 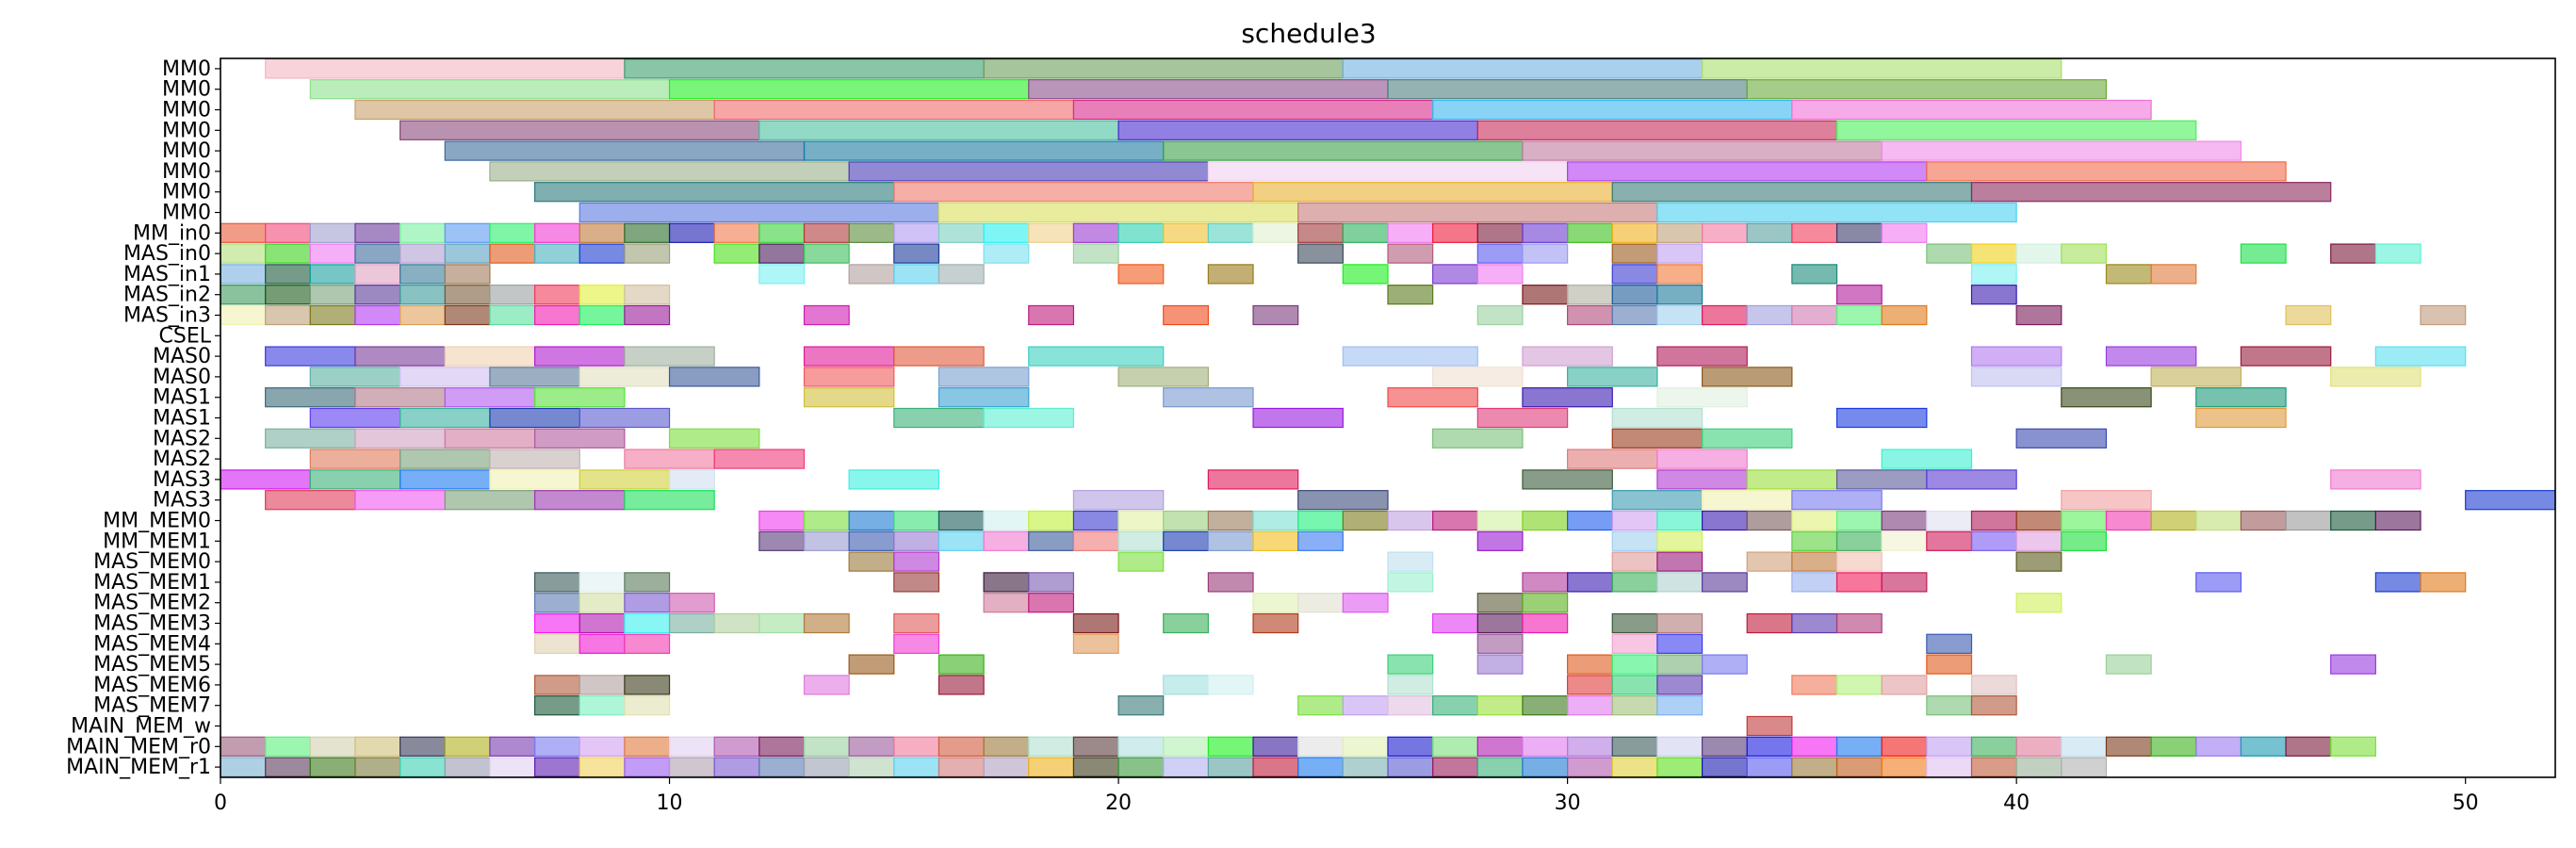 I want to click on y-tick-label: MAS_MEM6, so click(x=152, y=685).